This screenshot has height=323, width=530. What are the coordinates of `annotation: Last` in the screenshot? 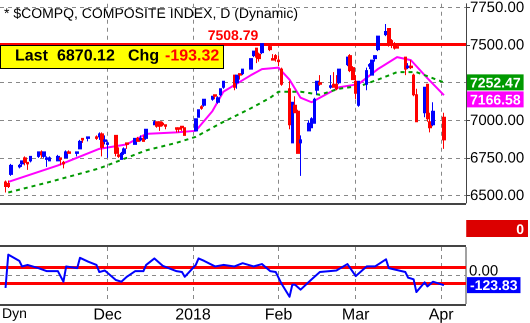 It's located at (32, 56).